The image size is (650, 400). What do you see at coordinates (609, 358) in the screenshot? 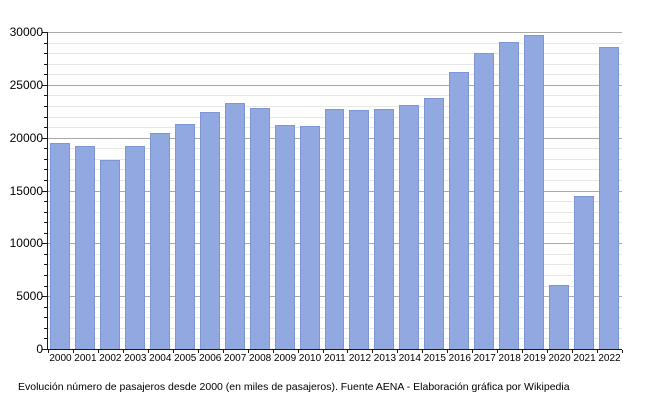
I see `x-axis-label: 2022` at bounding box center [609, 358].